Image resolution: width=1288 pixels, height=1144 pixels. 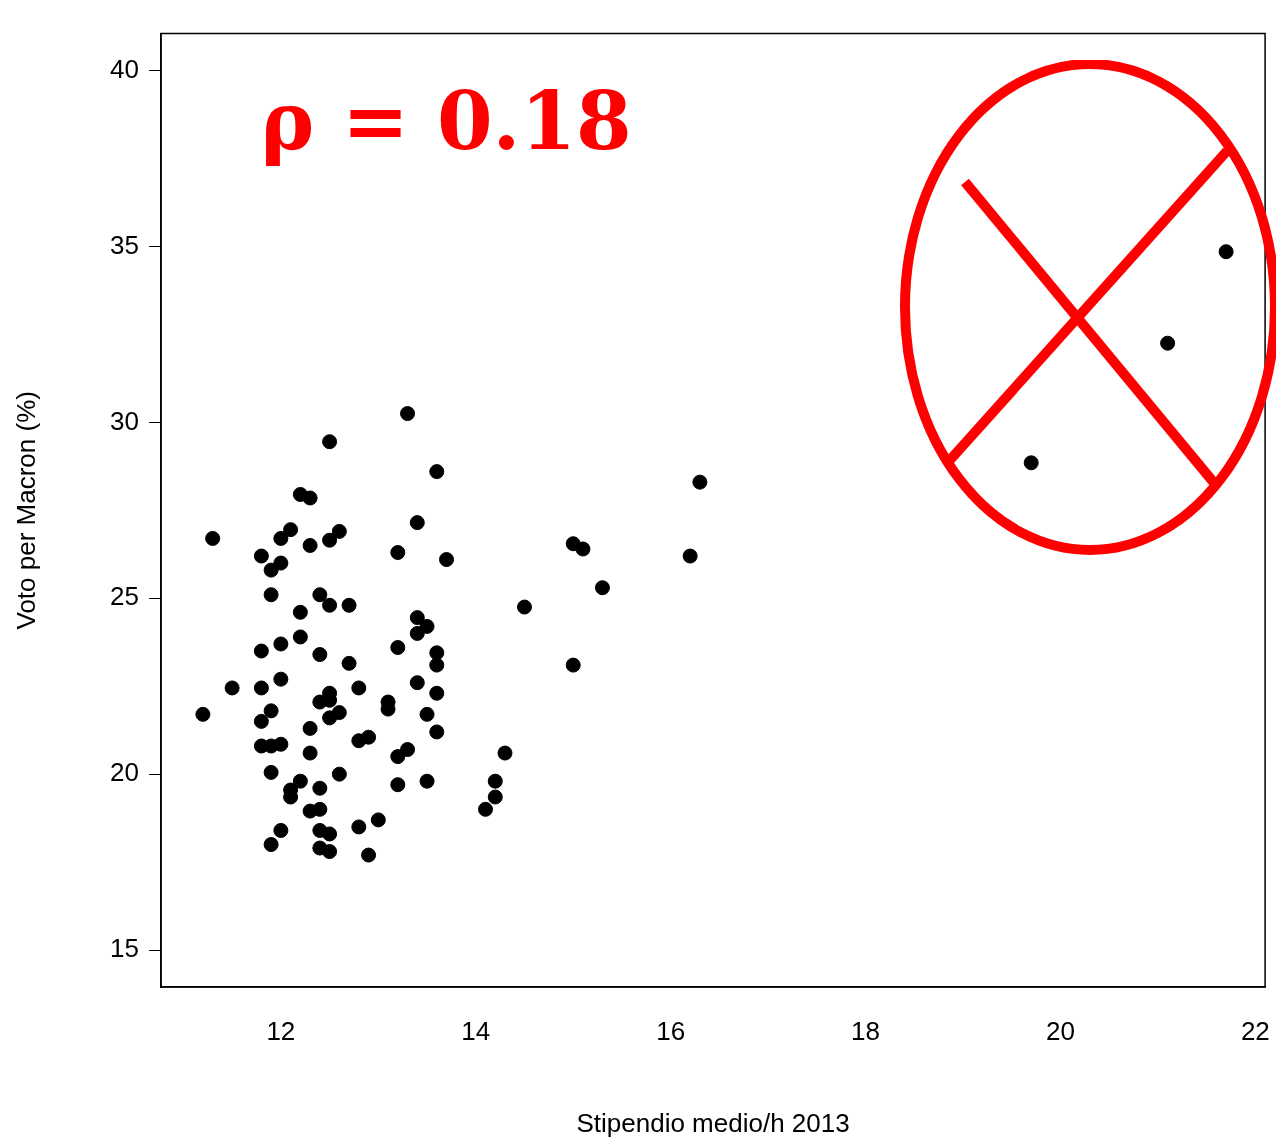 What do you see at coordinates (1255, 1030) in the screenshot?
I see `x-tick-label: 22` at bounding box center [1255, 1030].